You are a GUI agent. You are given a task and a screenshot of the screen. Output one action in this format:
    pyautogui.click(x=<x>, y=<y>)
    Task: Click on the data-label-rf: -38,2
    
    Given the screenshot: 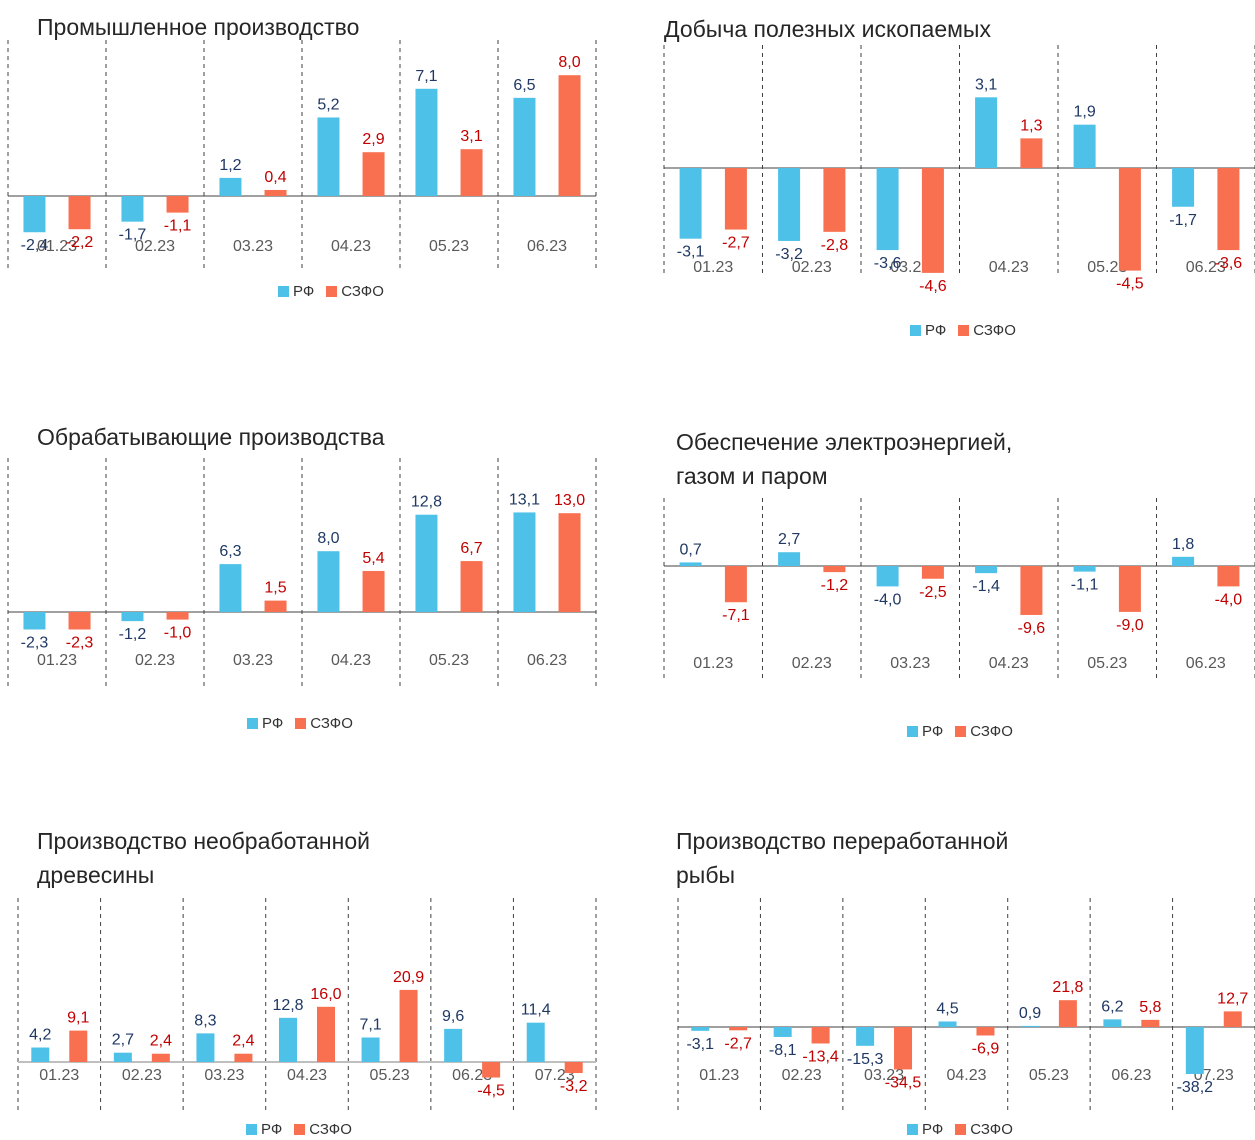 What is the action you would take?
    pyautogui.click(x=1195, y=1087)
    